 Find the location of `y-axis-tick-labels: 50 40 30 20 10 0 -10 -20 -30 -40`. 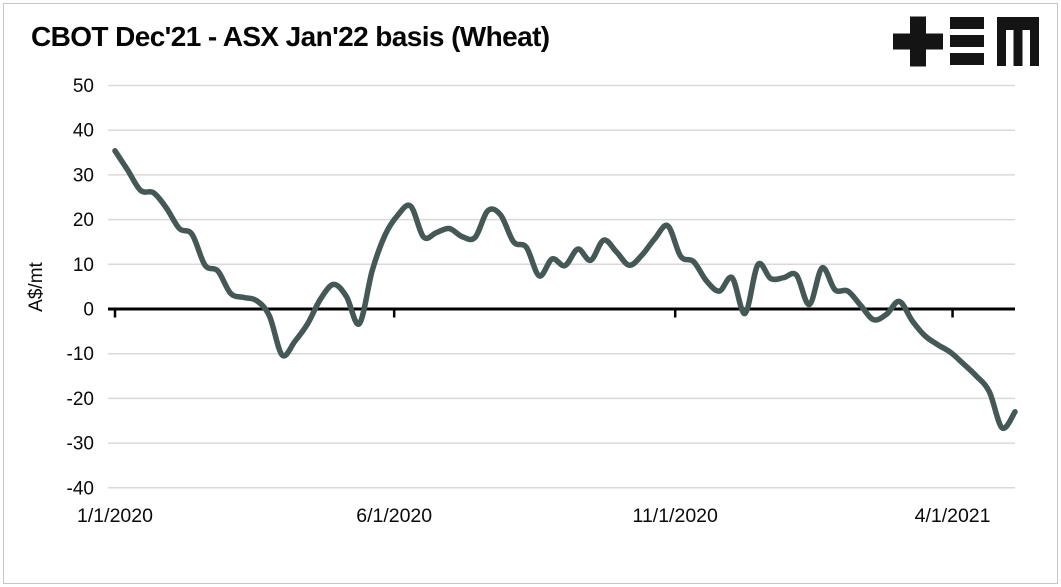

y-axis-tick-labels: 50 40 30 20 10 0 -10 -20 -30 -40 is located at coordinates (80, 287).